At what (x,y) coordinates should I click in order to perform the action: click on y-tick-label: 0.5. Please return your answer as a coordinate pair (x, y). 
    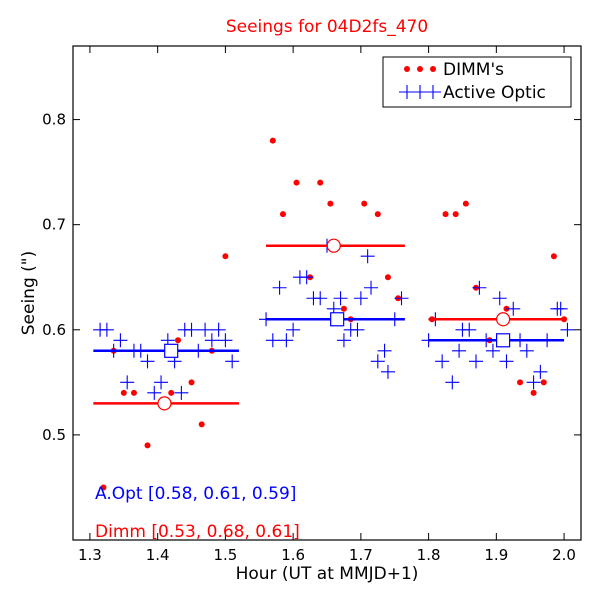
    Looking at the image, I should click on (54, 435).